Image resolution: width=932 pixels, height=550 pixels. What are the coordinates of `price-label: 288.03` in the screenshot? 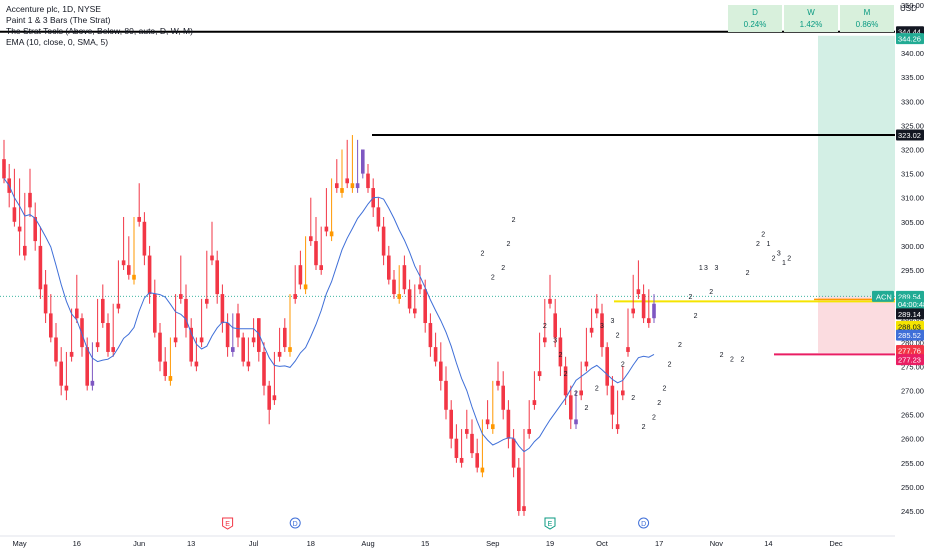 It's located at (909, 326).